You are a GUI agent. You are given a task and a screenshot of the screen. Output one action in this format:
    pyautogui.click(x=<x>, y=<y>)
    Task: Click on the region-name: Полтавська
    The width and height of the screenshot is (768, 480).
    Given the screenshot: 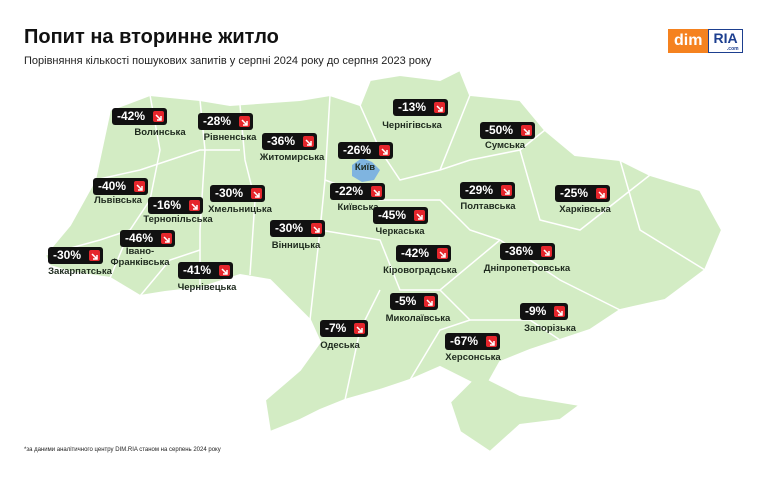 What is the action you would take?
    pyautogui.click(x=488, y=206)
    